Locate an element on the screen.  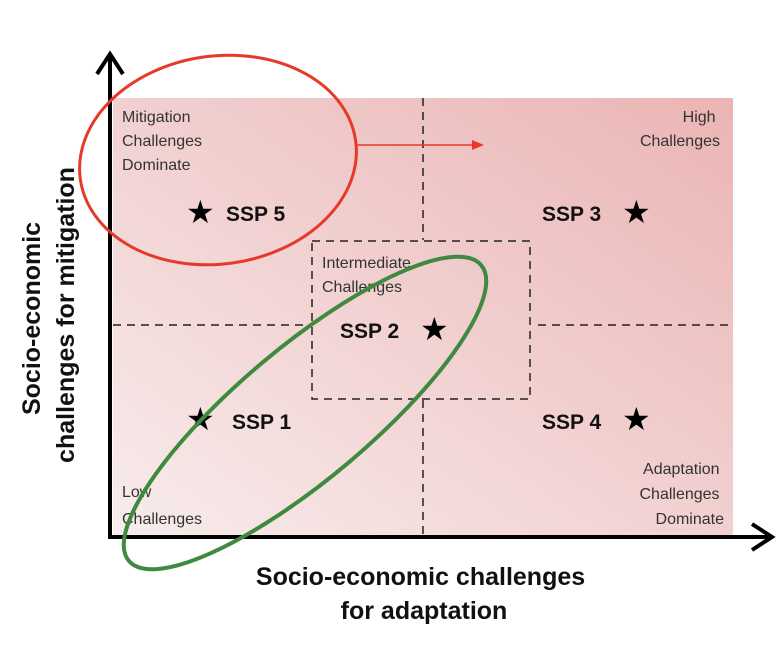
scenario-ssp5: ★ SSP 5 is located at coordinates (235, 212).